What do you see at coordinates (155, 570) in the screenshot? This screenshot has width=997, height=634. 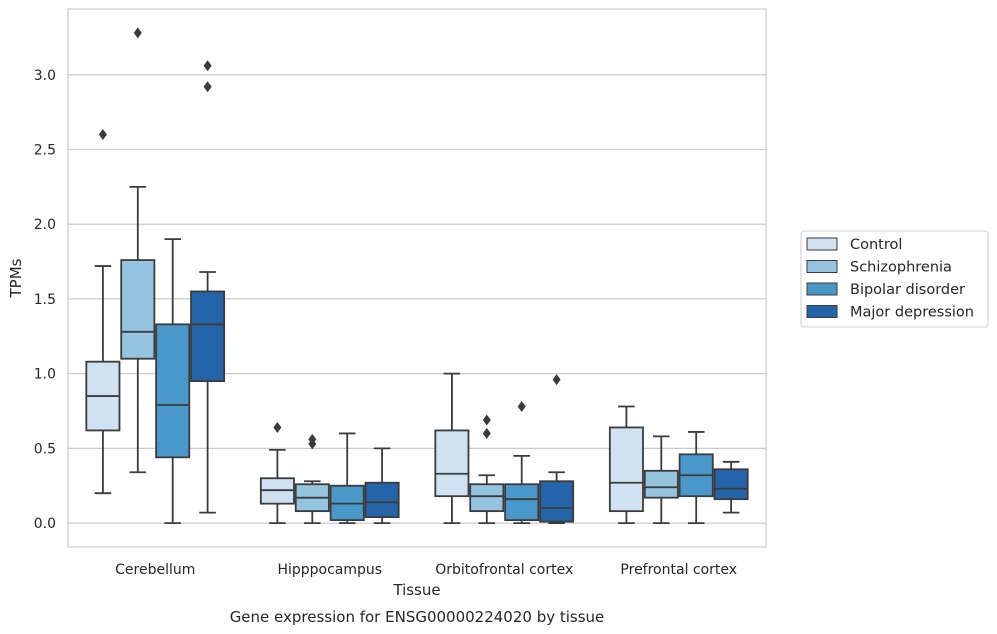 I see `x-tick-label: Cerebellum` at bounding box center [155, 570].